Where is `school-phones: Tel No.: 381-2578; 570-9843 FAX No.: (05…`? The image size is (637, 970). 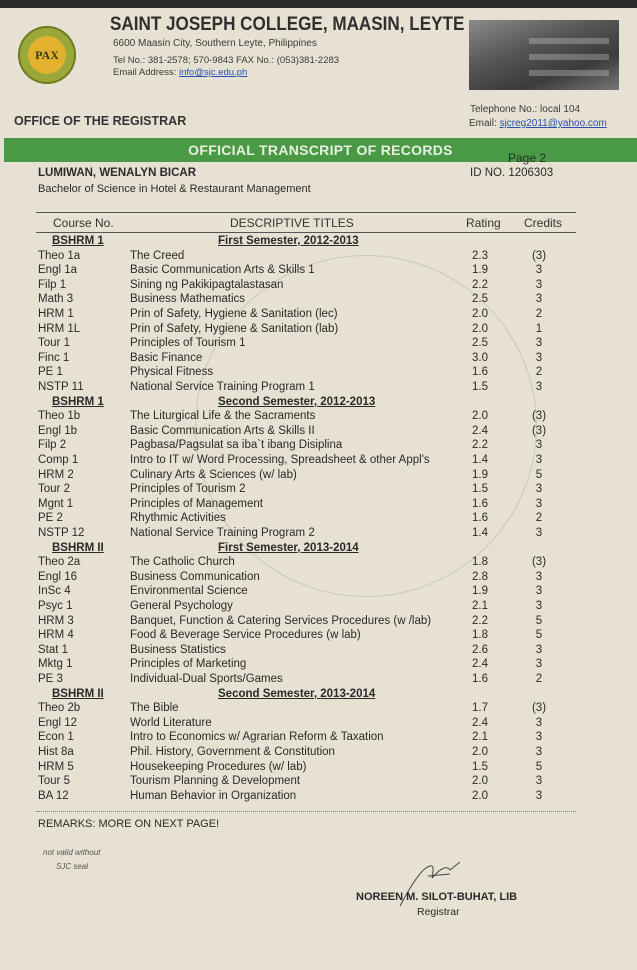
school-phones: Tel No.: 381-2578; 570-9843 FAX No.: (05… is located at coordinates (226, 60).